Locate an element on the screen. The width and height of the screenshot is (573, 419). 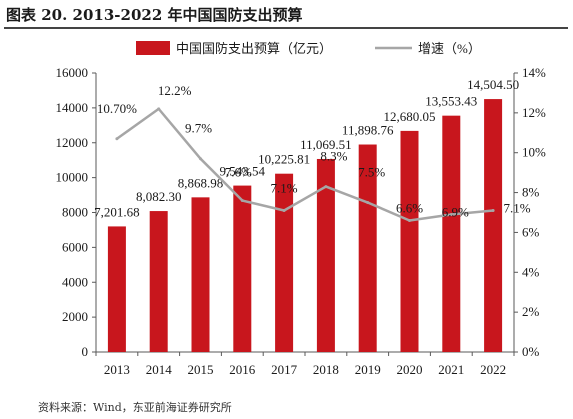
line-value-label: 9.7% is located at coordinates (198, 128).